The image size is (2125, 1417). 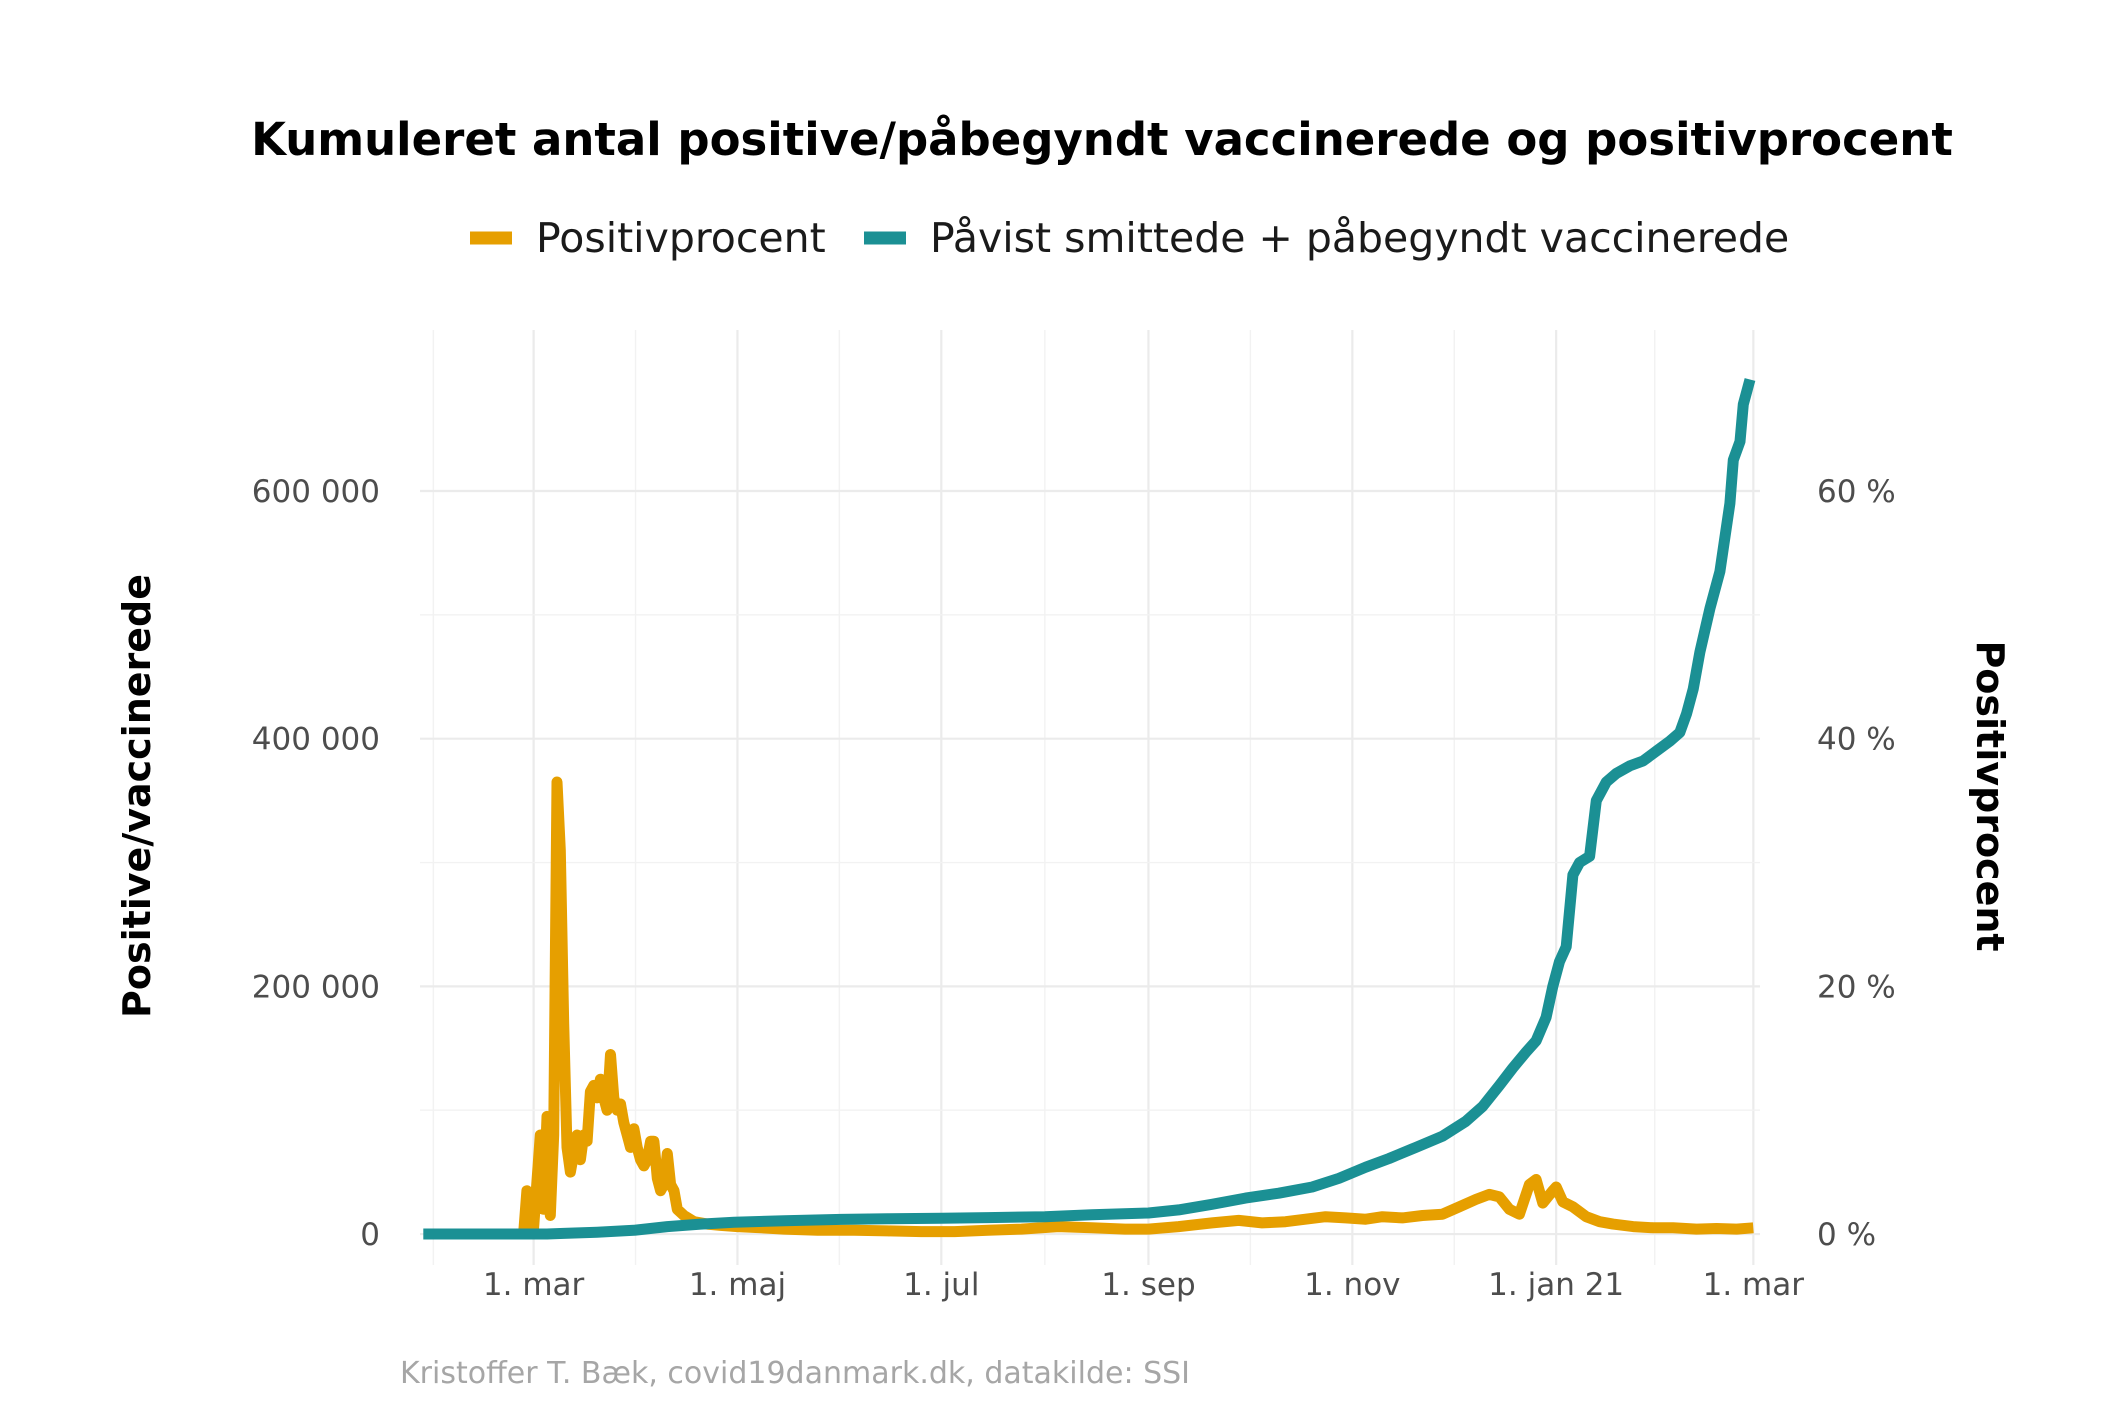 What do you see at coordinates (316, 492) in the screenshot?
I see `y-tick-label: 600 000` at bounding box center [316, 492].